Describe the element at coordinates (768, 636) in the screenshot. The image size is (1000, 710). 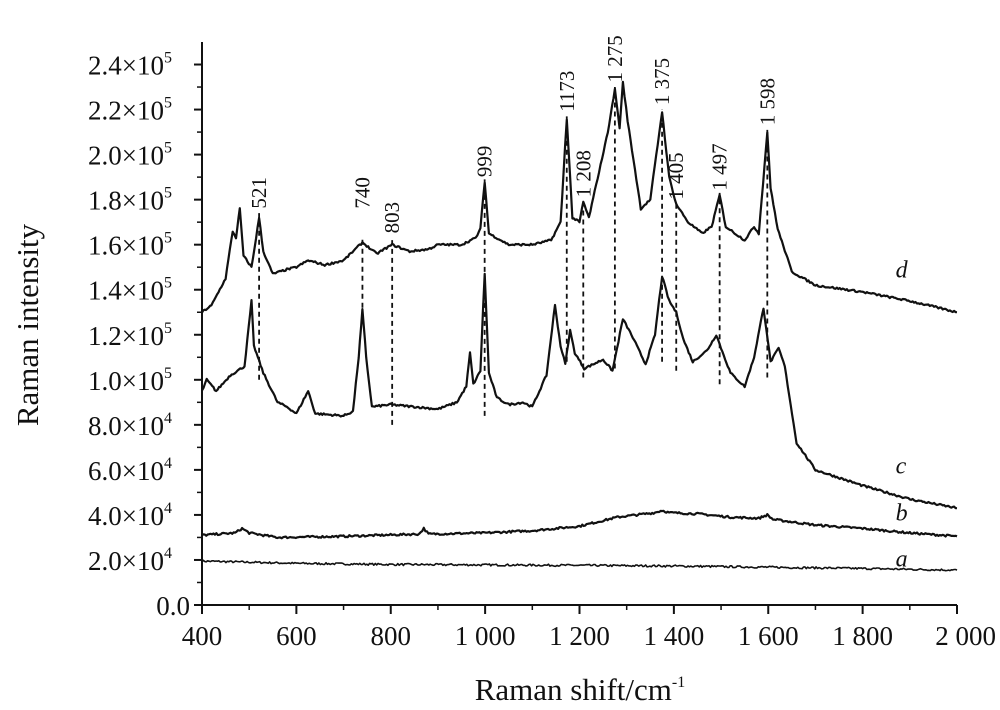
I see `x-tick-label: 1 600` at that location.